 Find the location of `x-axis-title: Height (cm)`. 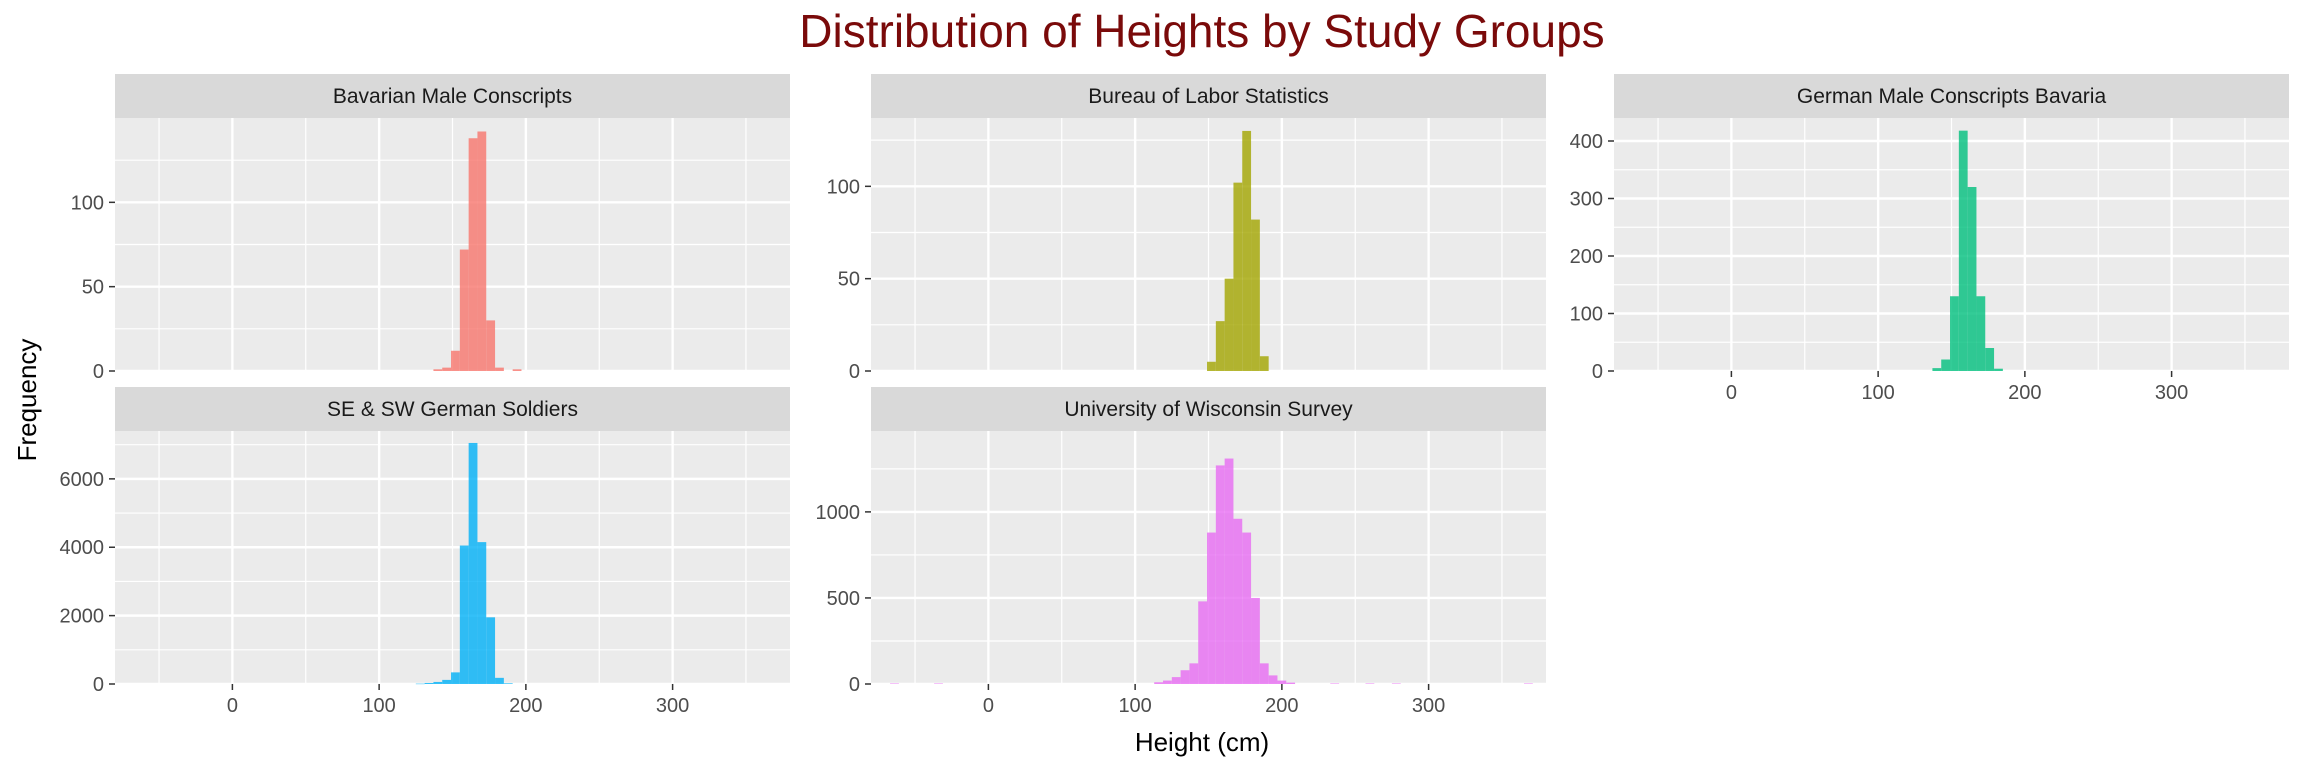

x-axis-title: Height (cm) is located at coordinates (1202, 742).